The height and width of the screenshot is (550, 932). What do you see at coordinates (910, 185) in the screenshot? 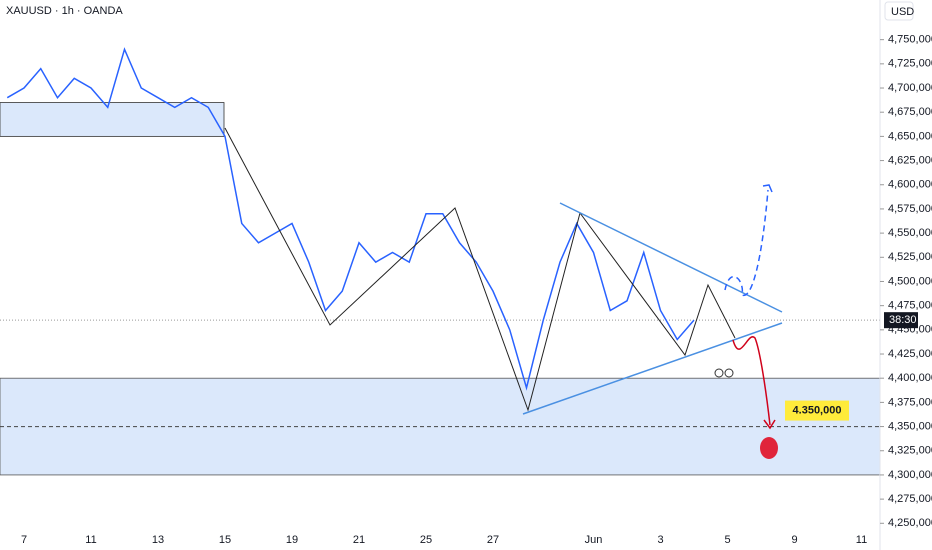
I see `y-tick-label: 4,600,000` at bounding box center [910, 185].